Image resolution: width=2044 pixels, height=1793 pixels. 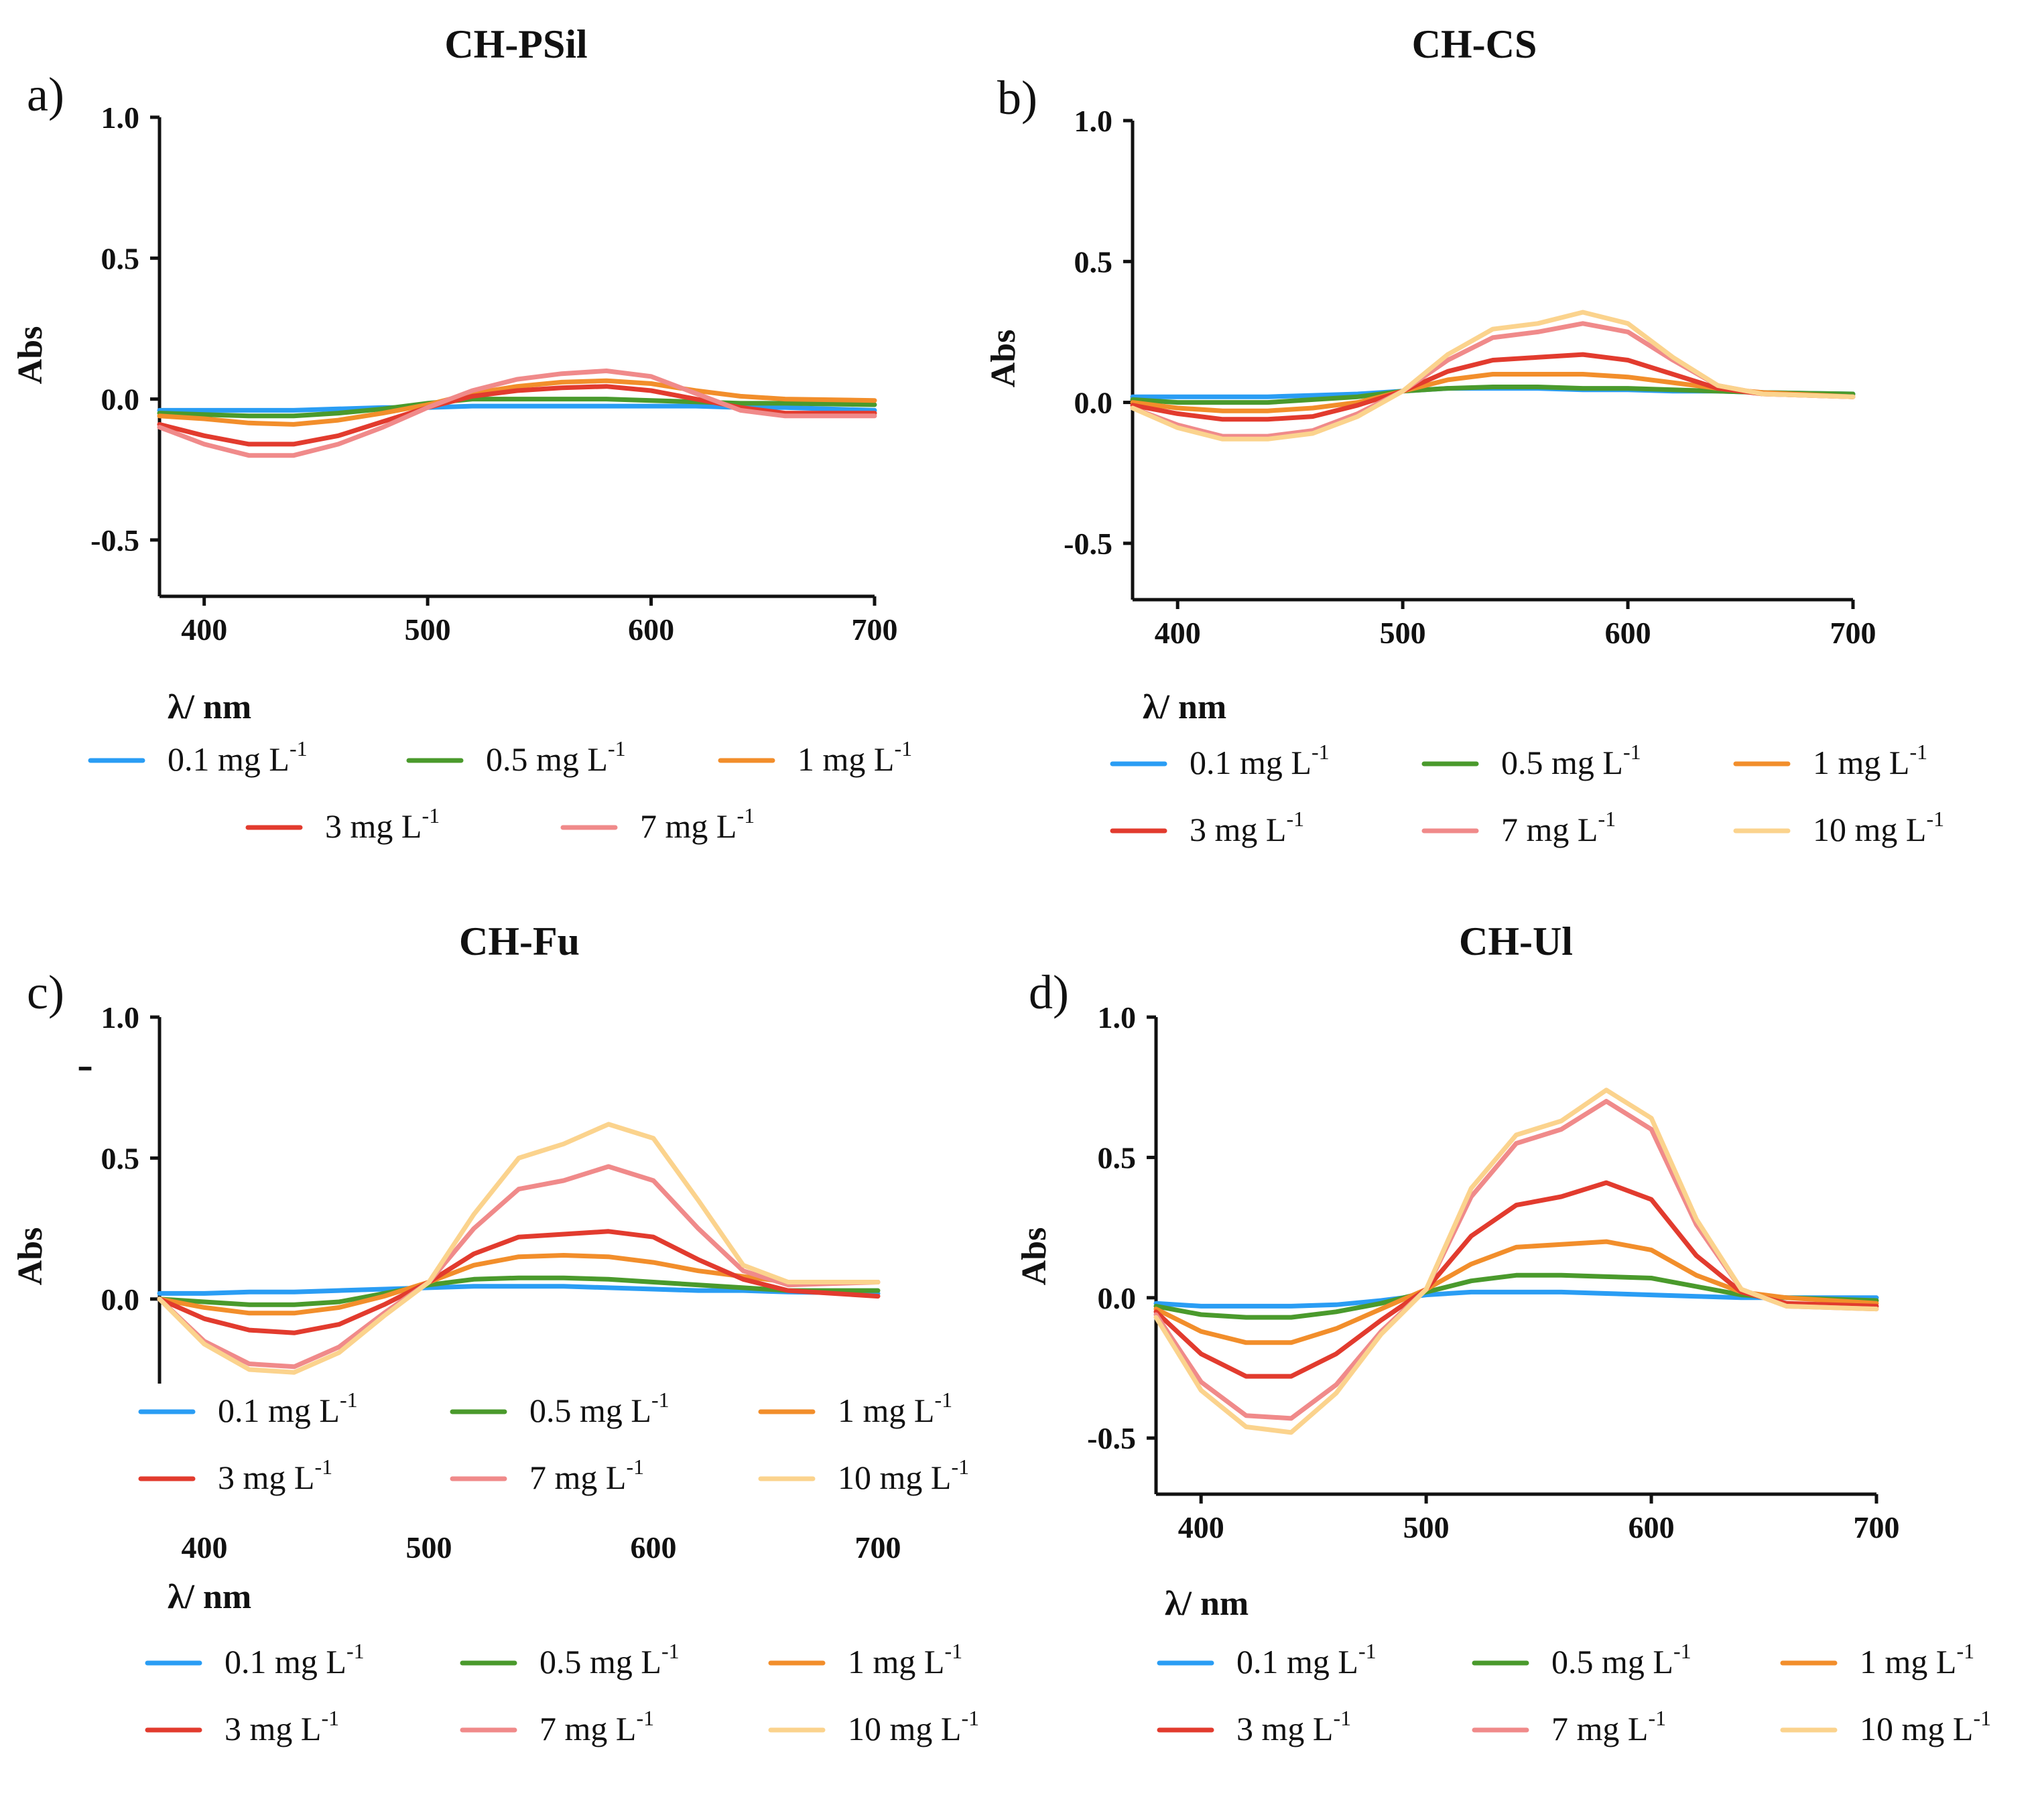 I want to click on legend-label-text: 3 mg L, so click(x=273, y=1729).